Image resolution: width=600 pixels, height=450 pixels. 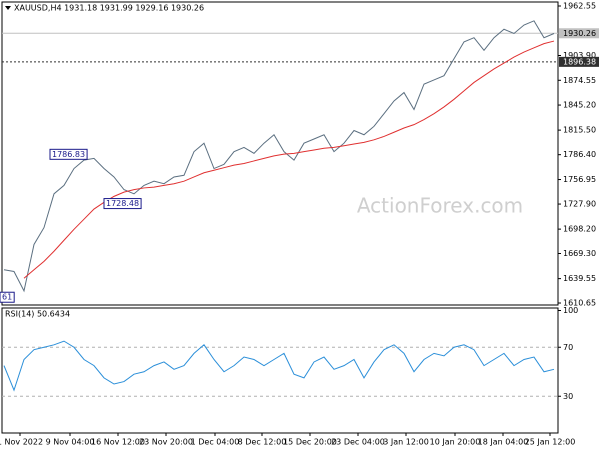 I want to click on price-label: 1930.26, so click(x=579, y=33).